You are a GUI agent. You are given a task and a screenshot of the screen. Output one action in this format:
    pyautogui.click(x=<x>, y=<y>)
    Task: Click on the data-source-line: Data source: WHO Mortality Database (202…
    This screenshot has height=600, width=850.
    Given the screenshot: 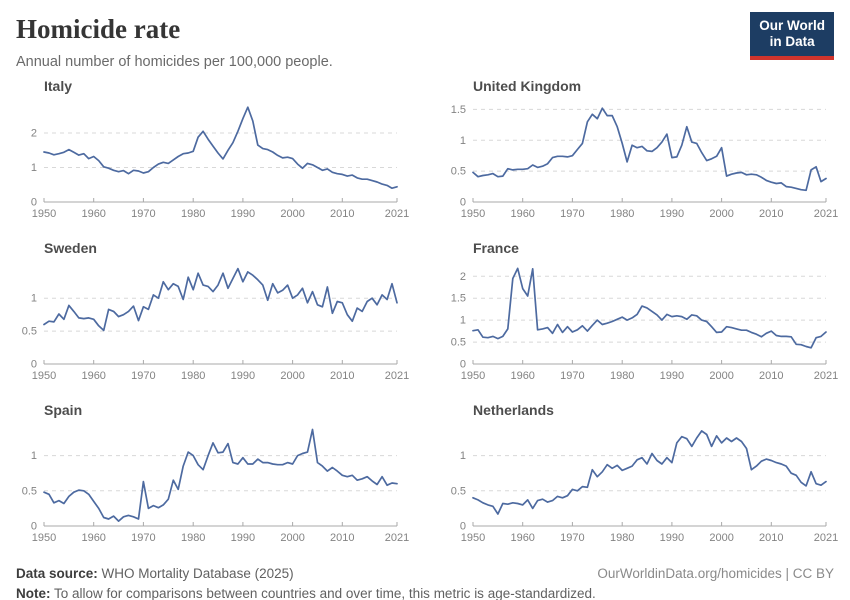 What is the action you would take?
    pyautogui.click(x=155, y=574)
    